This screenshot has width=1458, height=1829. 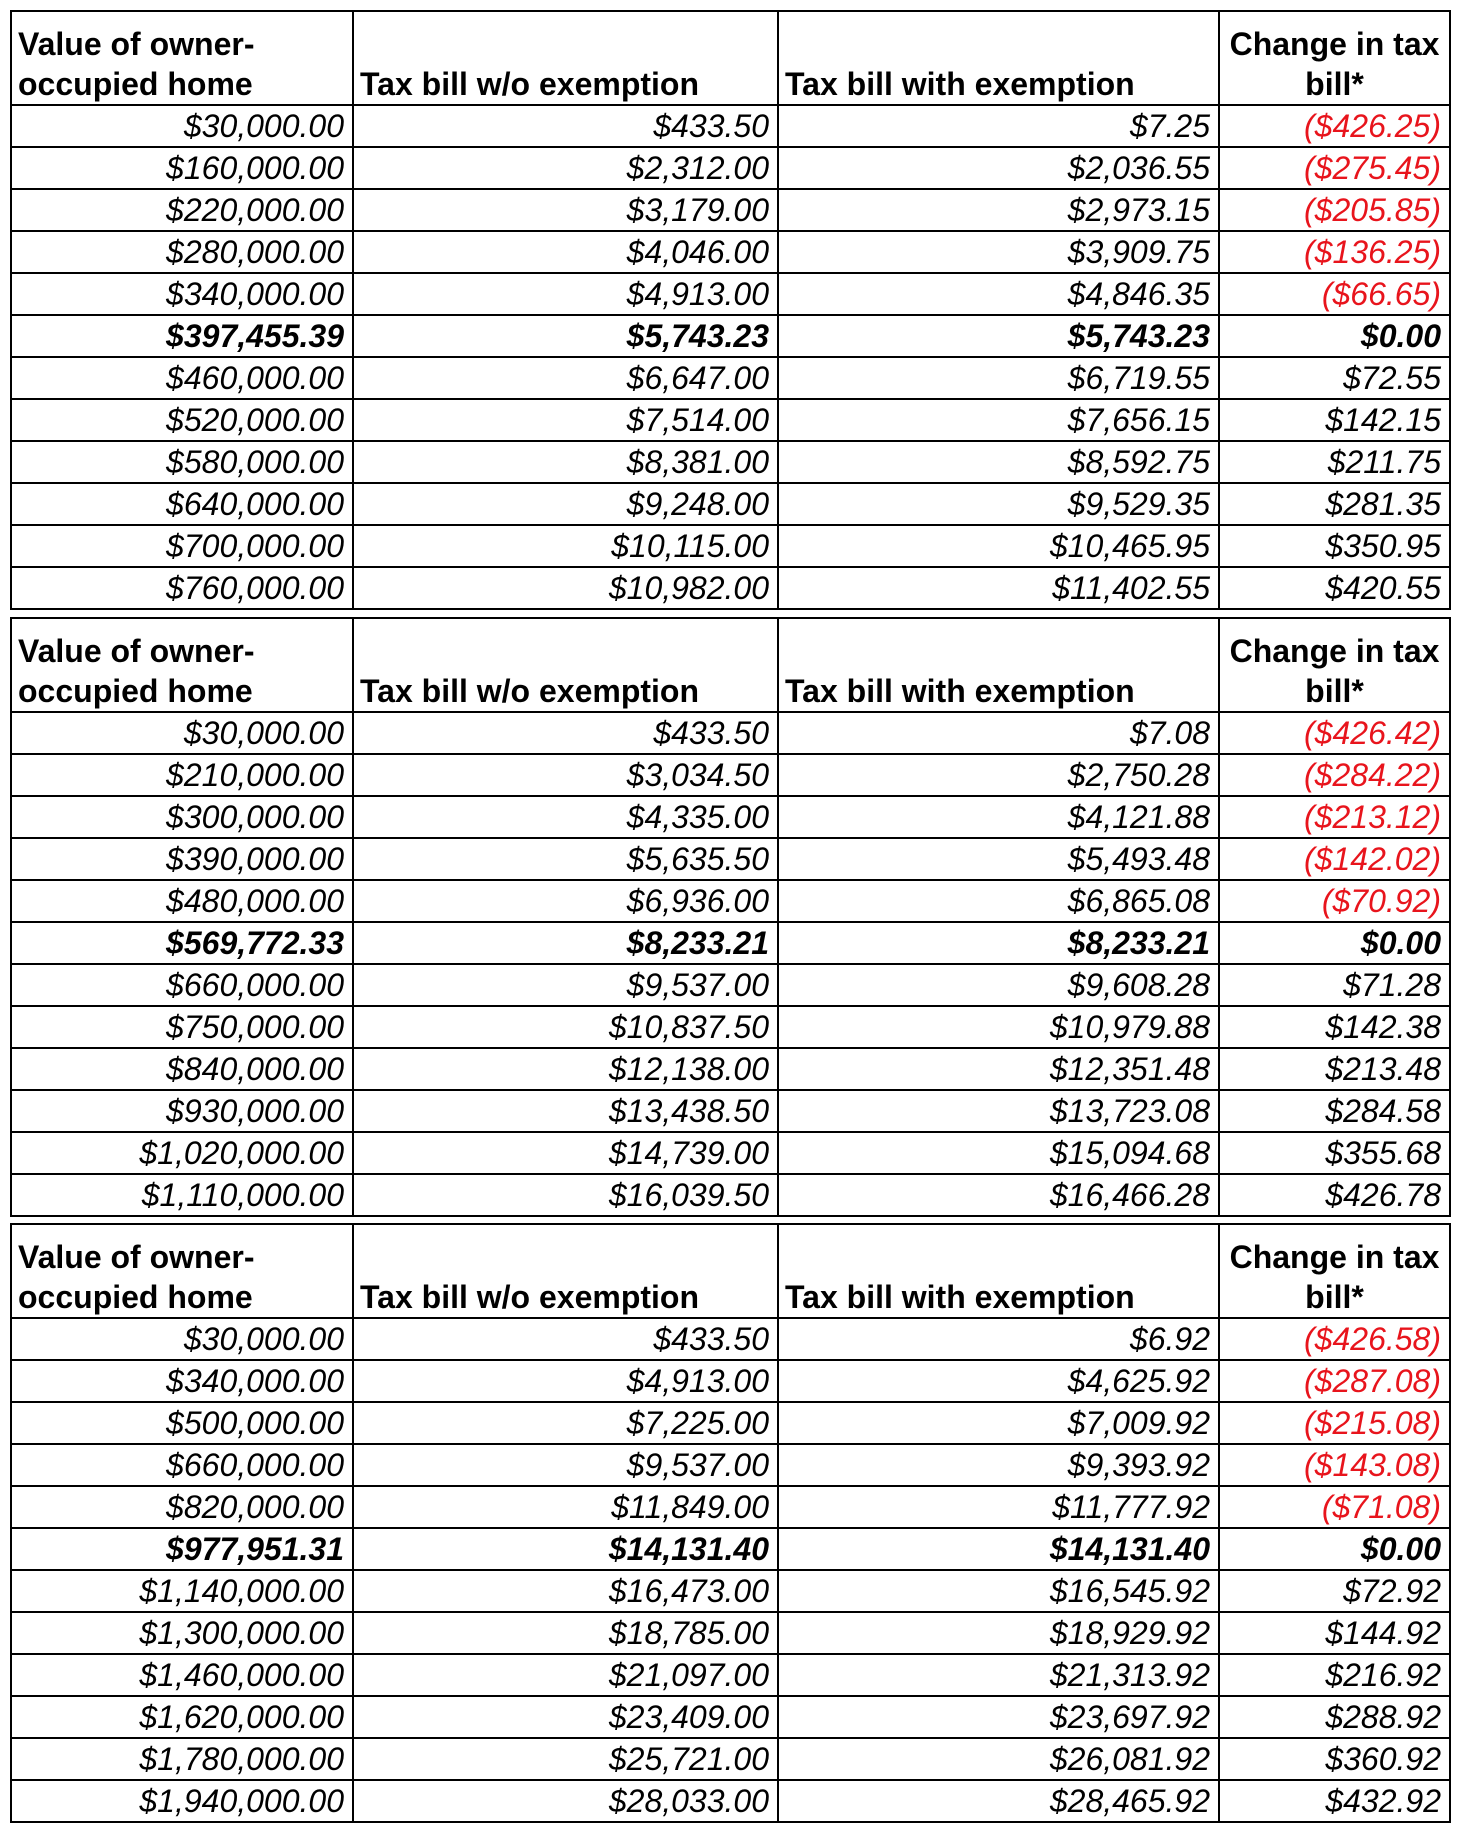 I want to click on change-in-tax-cell: ($71.08), so click(x=1334, y=1507).